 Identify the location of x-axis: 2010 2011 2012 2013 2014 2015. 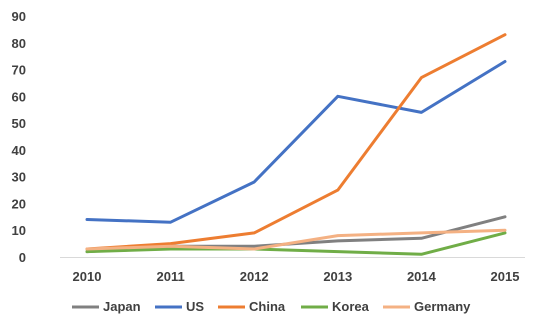
(292, 270).